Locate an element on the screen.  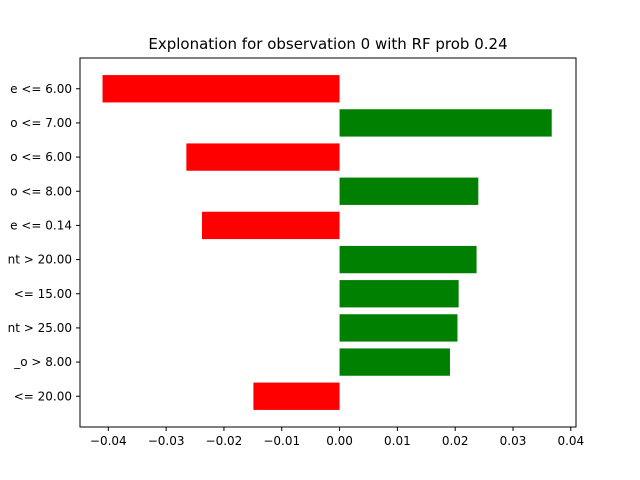
y-tick-label-1: o <= 7.00 is located at coordinates (41, 123).